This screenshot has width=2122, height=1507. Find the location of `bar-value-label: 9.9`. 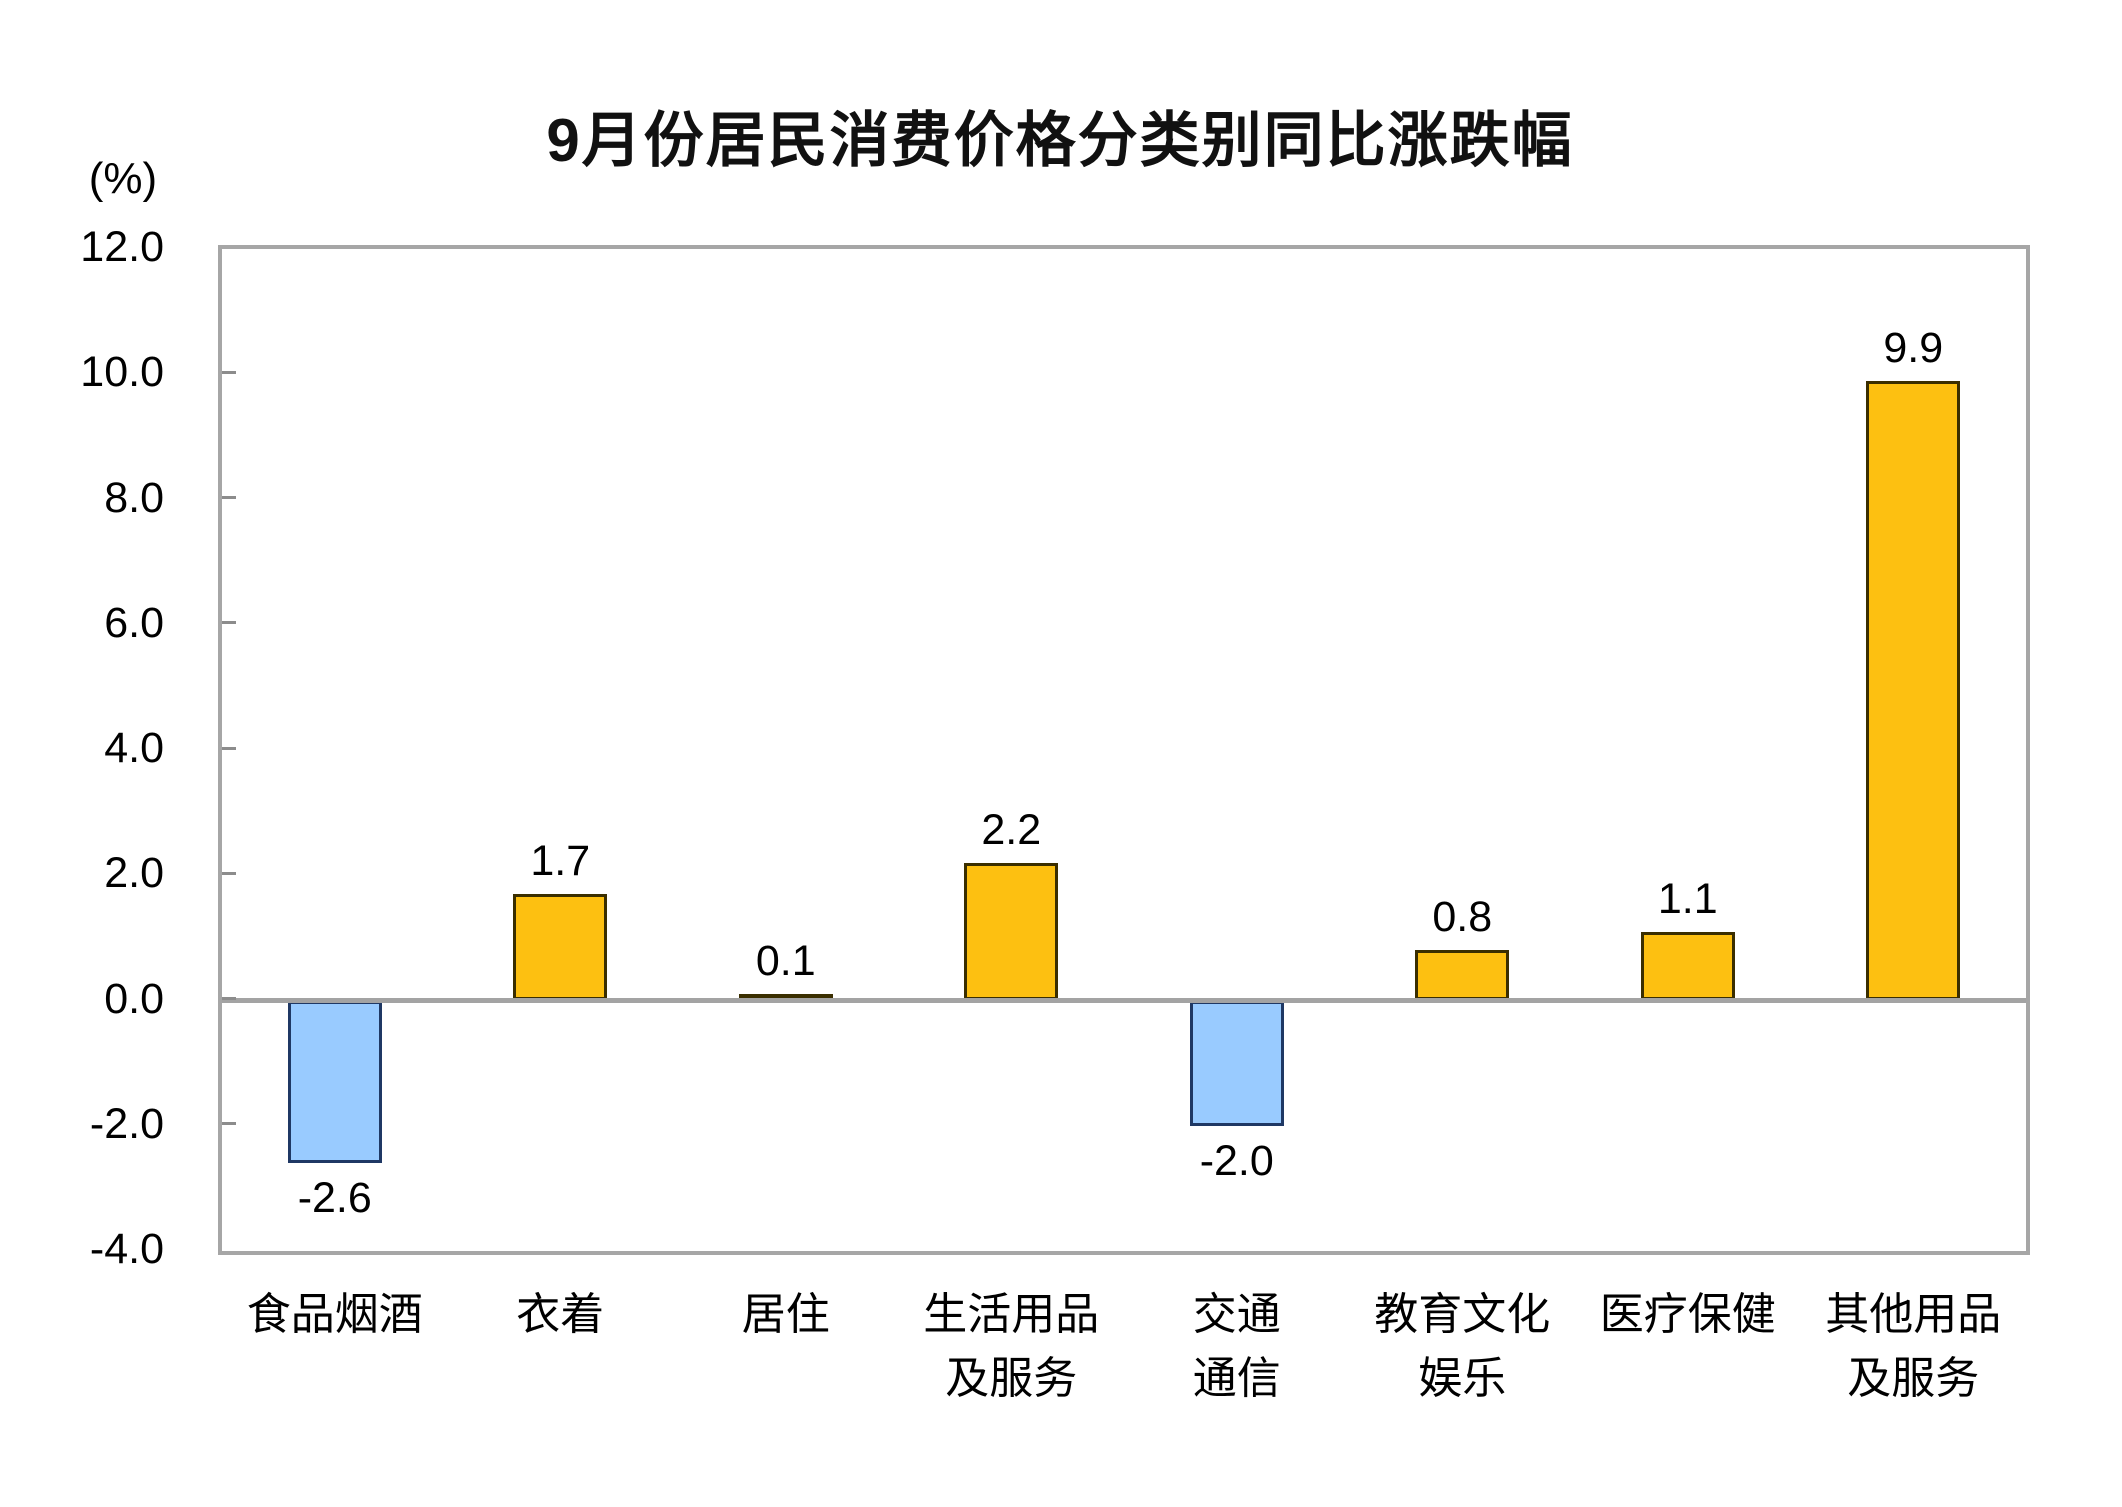

bar-value-label: 9.9 is located at coordinates (1913, 347).